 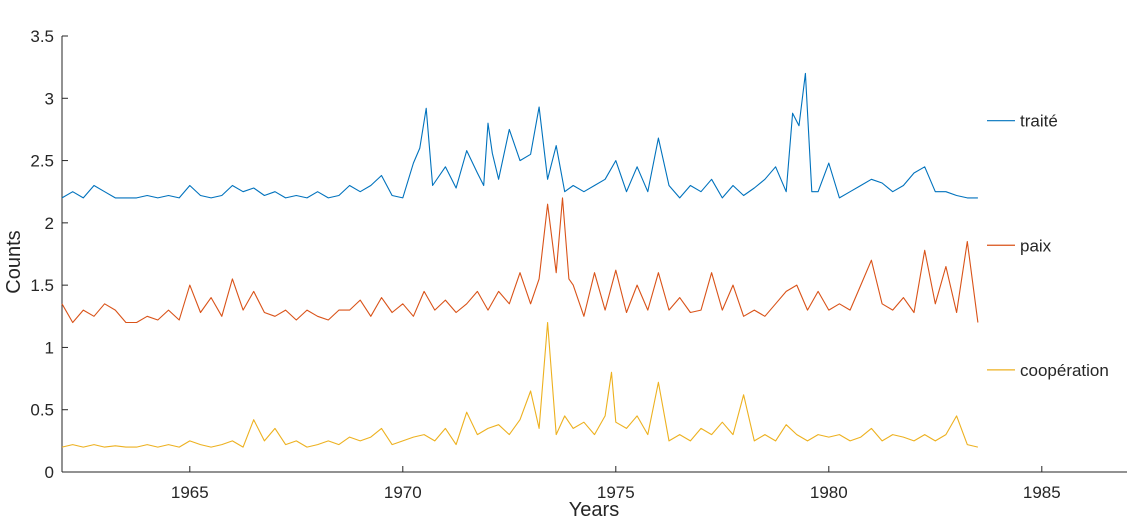 I want to click on x-axis-title: Years, so click(x=594, y=510).